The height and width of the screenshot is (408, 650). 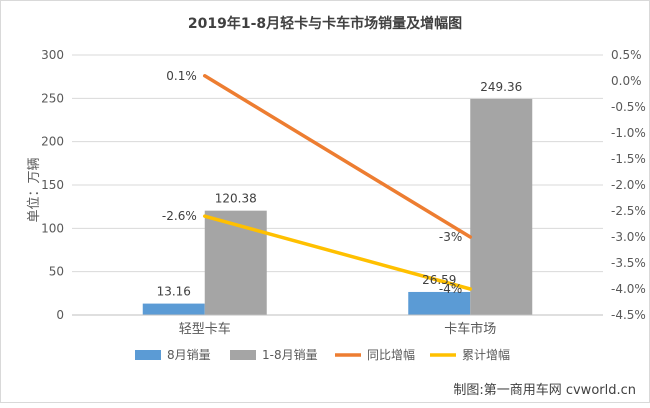 What do you see at coordinates (628, 315) in the screenshot?
I see `y-right-tick-label: -4.5%` at bounding box center [628, 315].